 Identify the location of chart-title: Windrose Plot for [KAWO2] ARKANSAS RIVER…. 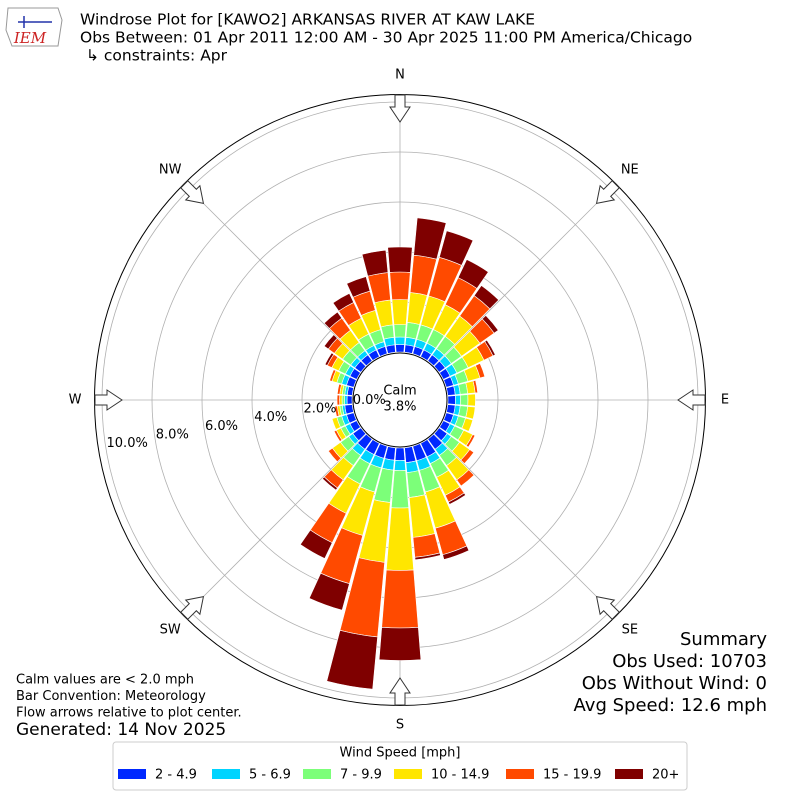
(307, 20).